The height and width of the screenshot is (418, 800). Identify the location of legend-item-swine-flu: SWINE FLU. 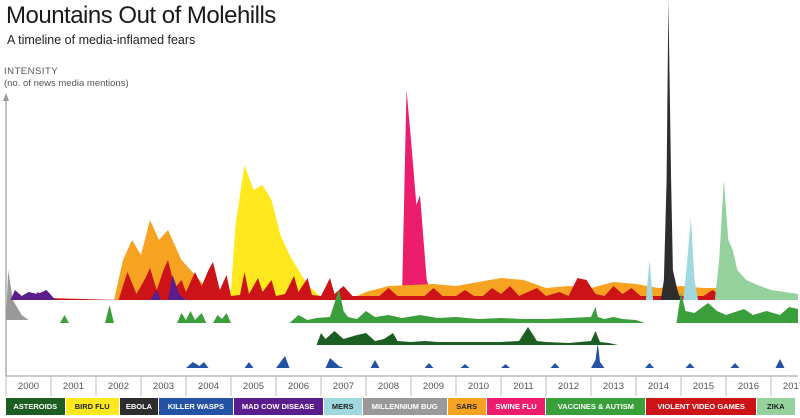
(516, 406).